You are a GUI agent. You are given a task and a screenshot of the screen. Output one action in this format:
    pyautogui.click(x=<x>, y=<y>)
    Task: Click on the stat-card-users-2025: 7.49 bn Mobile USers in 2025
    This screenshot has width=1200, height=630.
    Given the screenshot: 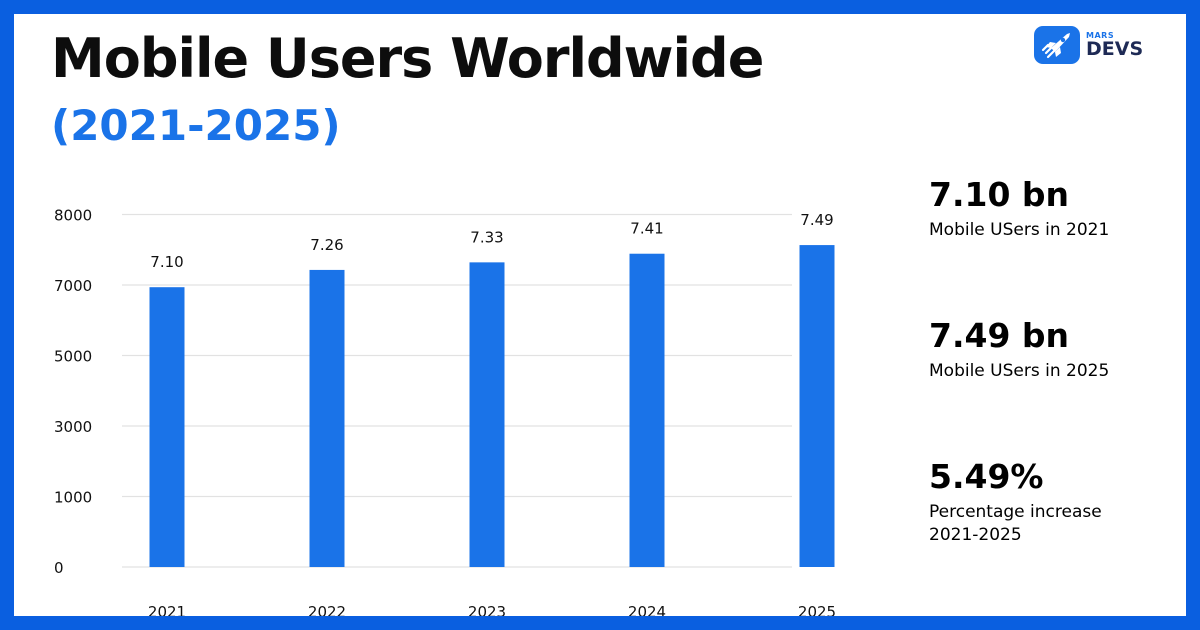 What is the action you would take?
    pyautogui.click(x=1031, y=365)
    